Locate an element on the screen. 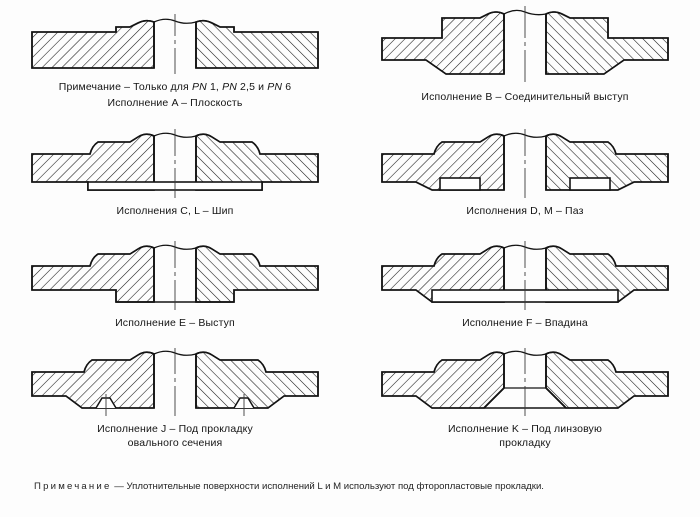 The width and height of the screenshot is (700, 517). flange-diagram-cl is located at coordinates (175, 163).